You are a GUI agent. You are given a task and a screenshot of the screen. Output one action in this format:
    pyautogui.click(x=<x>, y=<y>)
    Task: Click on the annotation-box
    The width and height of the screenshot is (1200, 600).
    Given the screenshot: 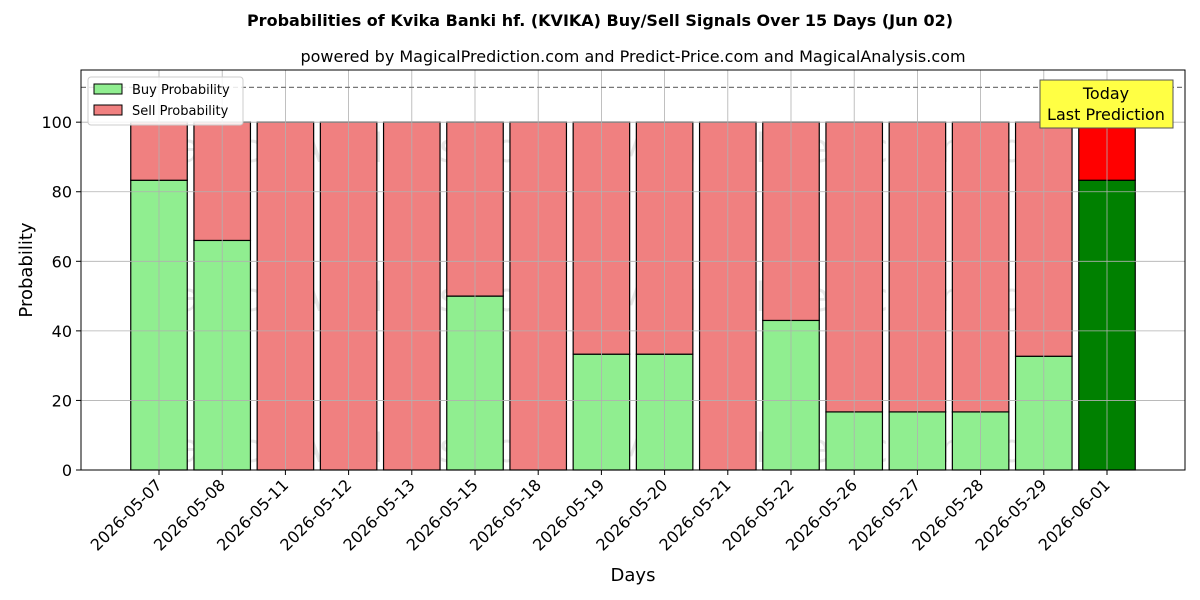 What is the action you would take?
    pyautogui.click(x=1106, y=104)
    